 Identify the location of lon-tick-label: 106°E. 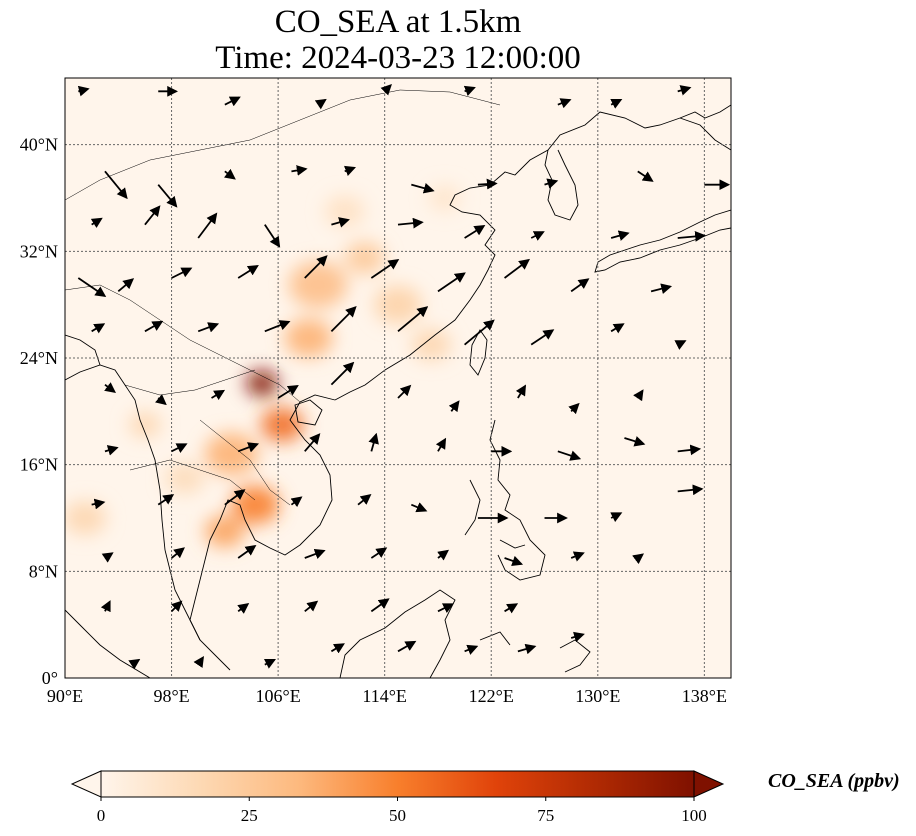
(278, 696).